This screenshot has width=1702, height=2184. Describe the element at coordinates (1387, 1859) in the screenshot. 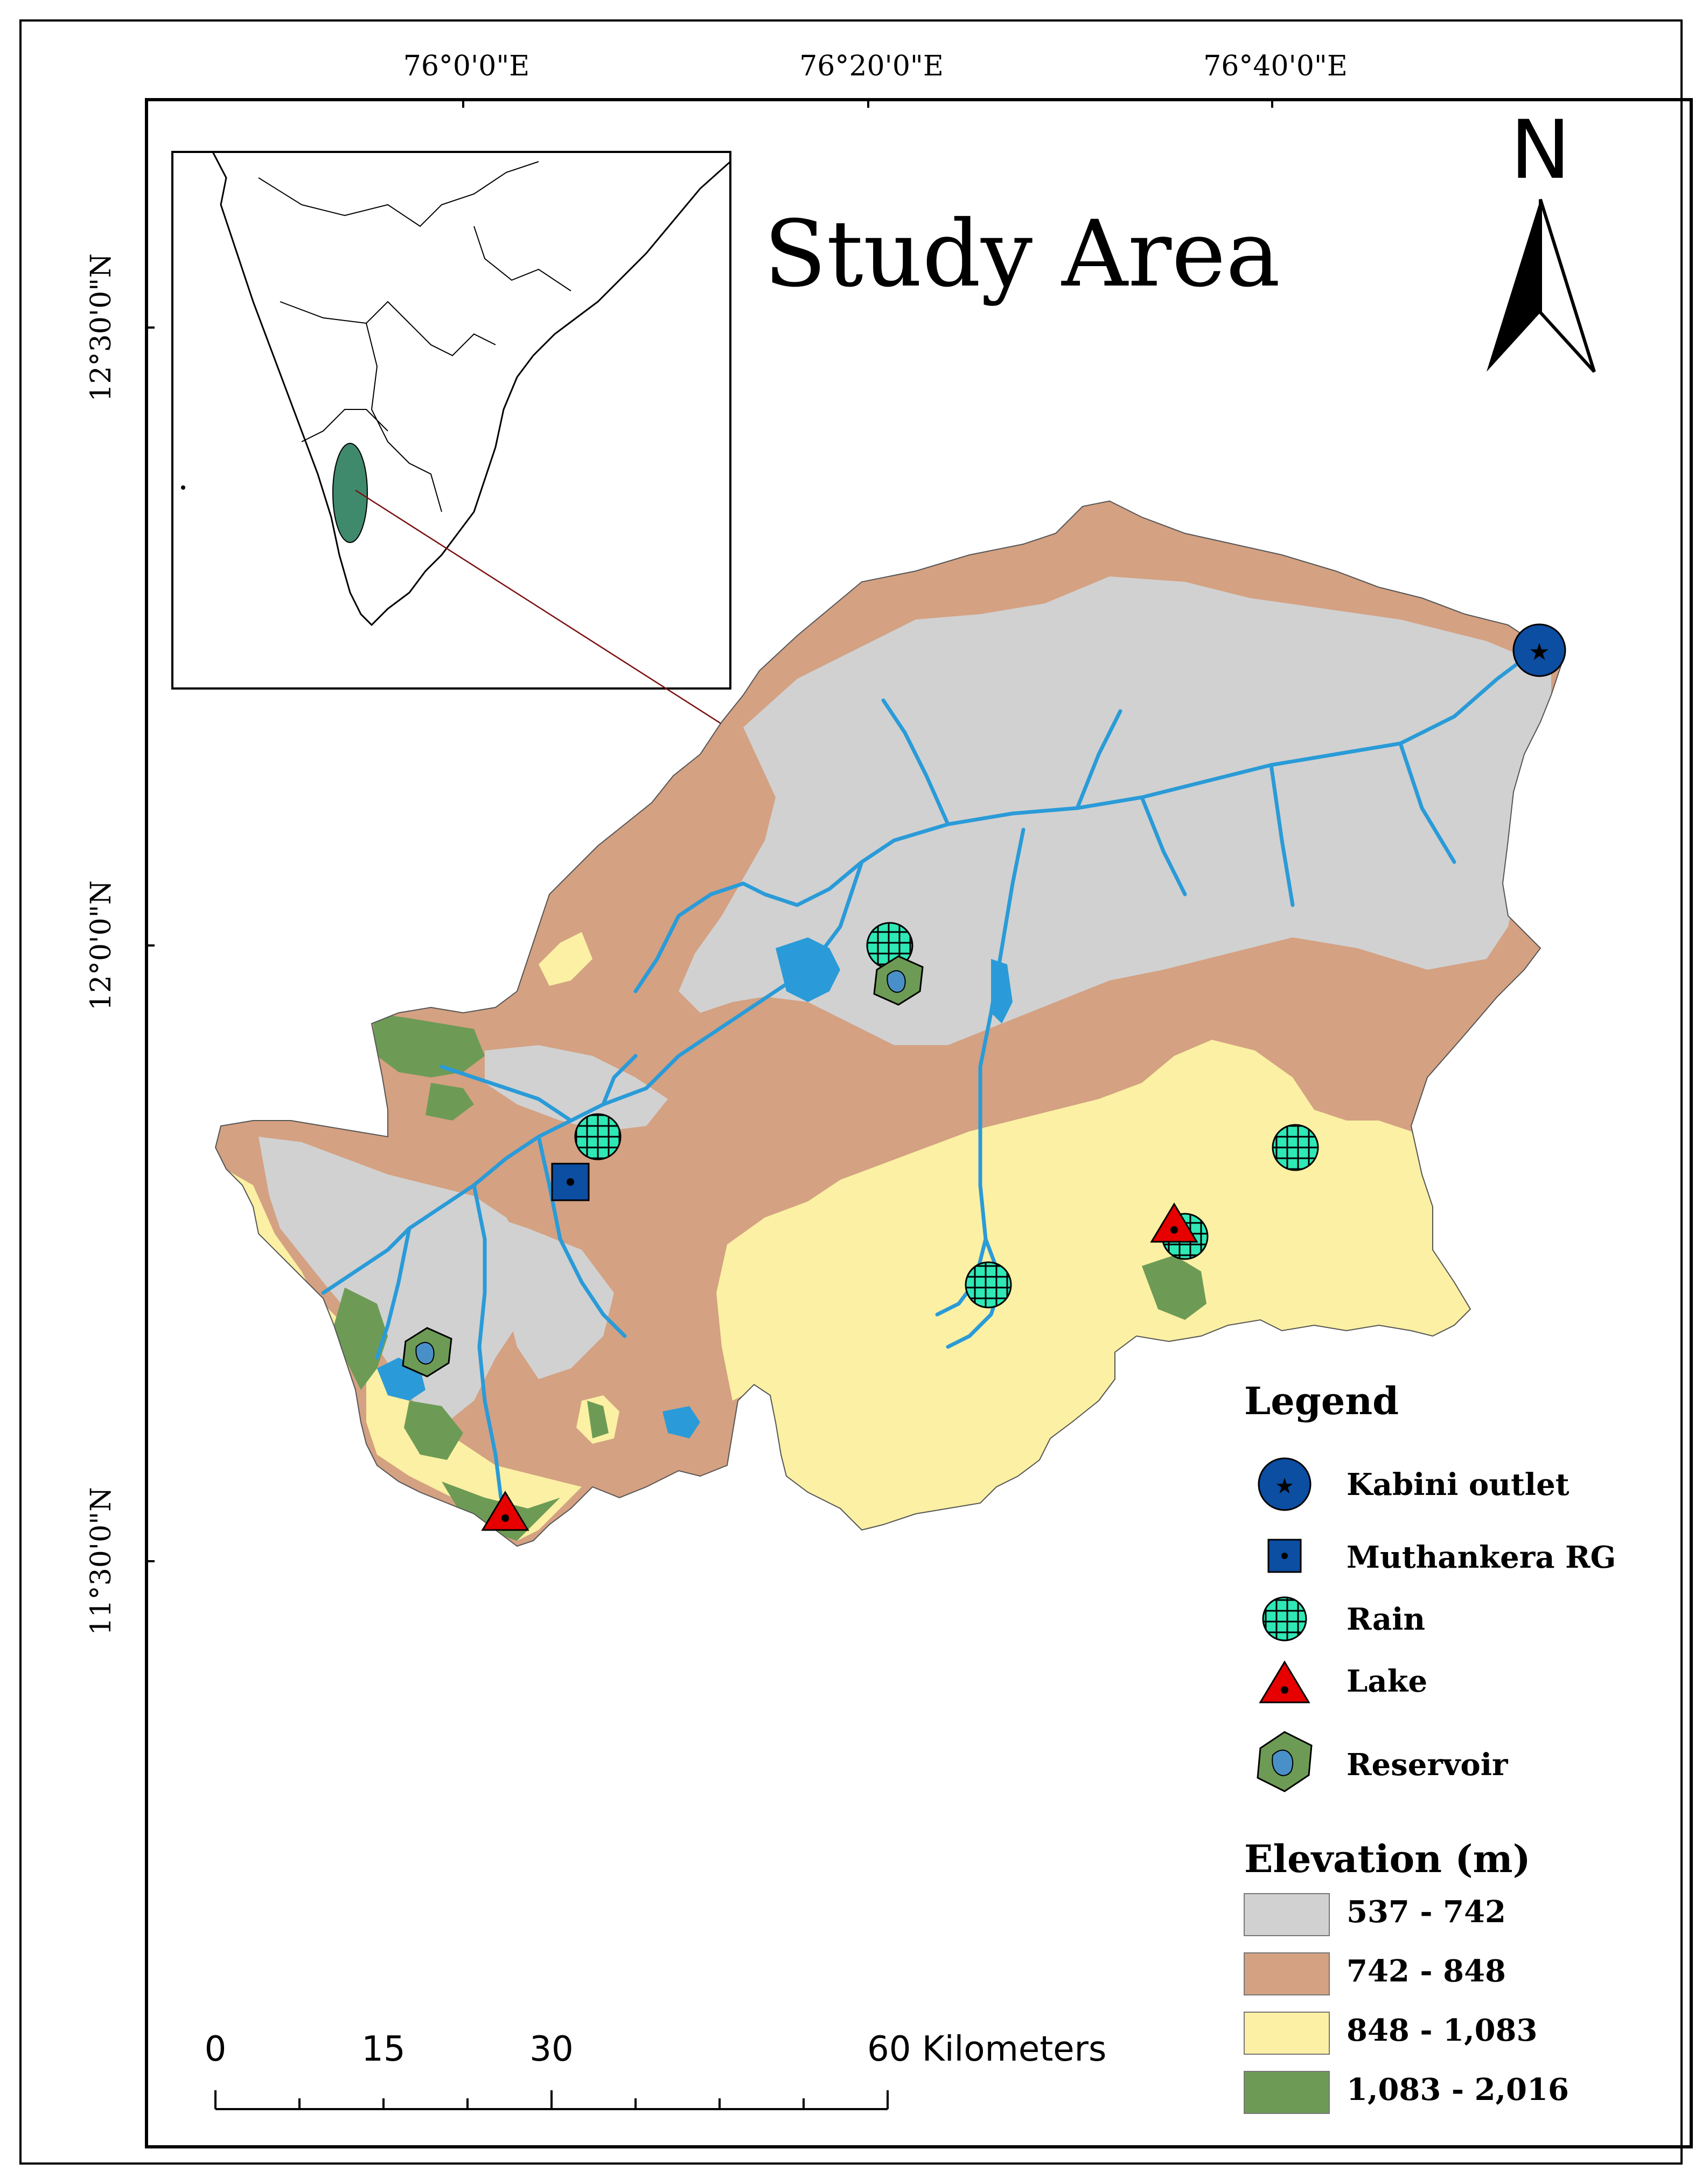

I see `elevation-legend-title: Elevation (m)` at that location.